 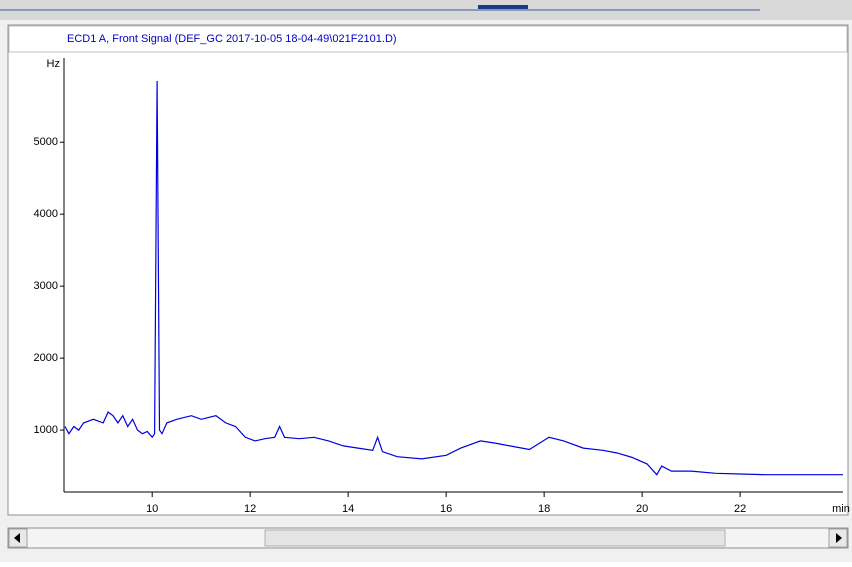 I want to click on scroll-thumb, so click(x=495, y=538).